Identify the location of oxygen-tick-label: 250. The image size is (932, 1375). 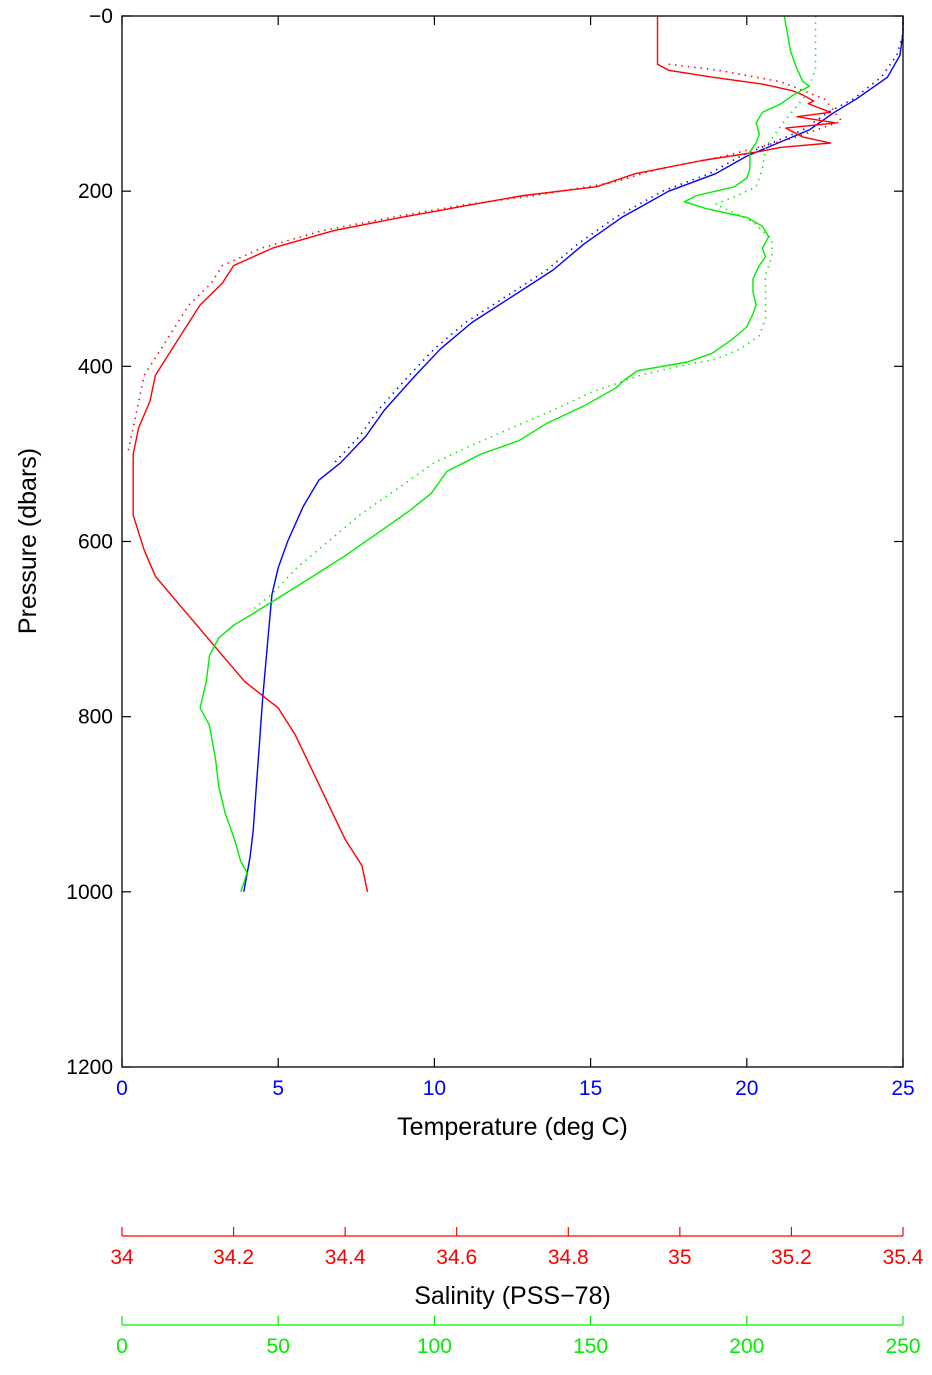
(902, 1346).